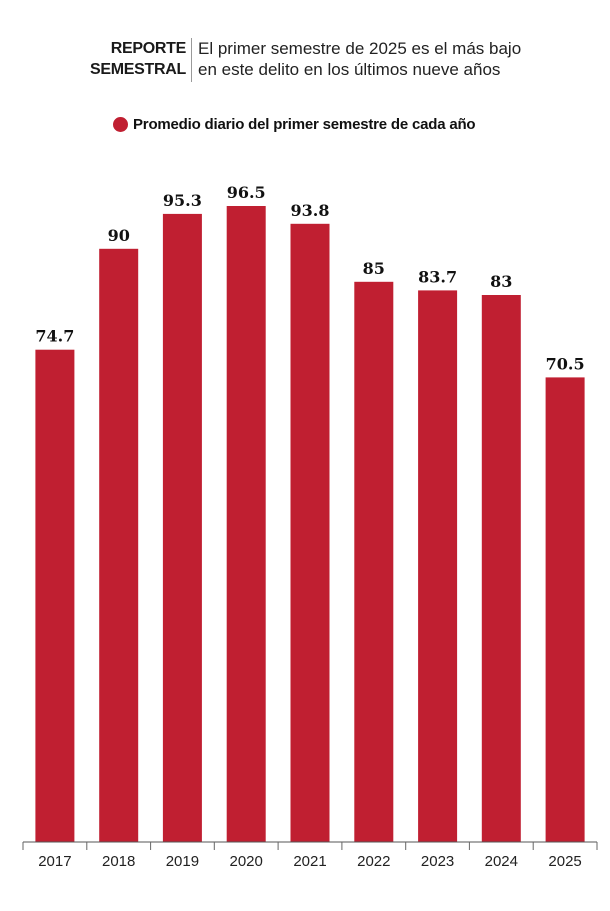 Image resolution: width=610 pixels, height=911 pixels. Describe the element at coordinates (191, 60) in the screenshot. I see `header-divider` at that location.